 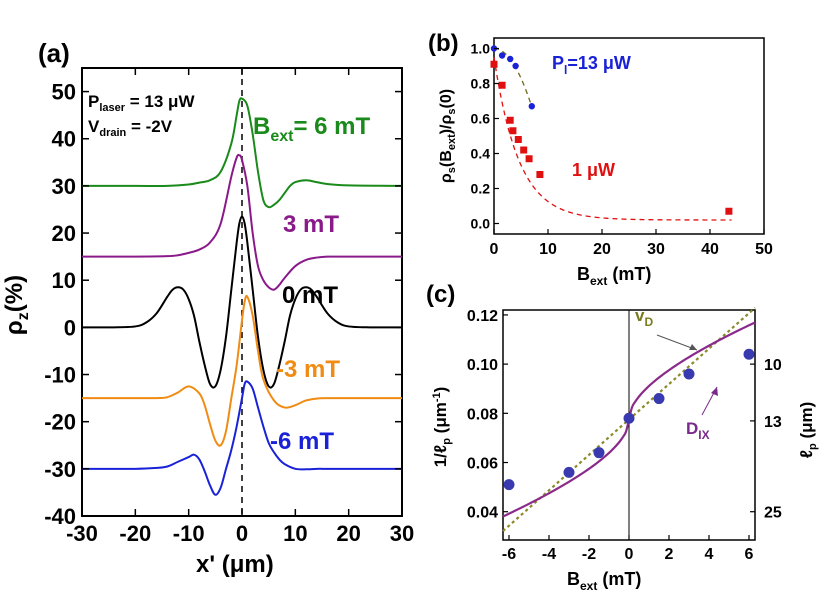 I want to click on c-y2tick-label: 13, so click(x=773, y=422).